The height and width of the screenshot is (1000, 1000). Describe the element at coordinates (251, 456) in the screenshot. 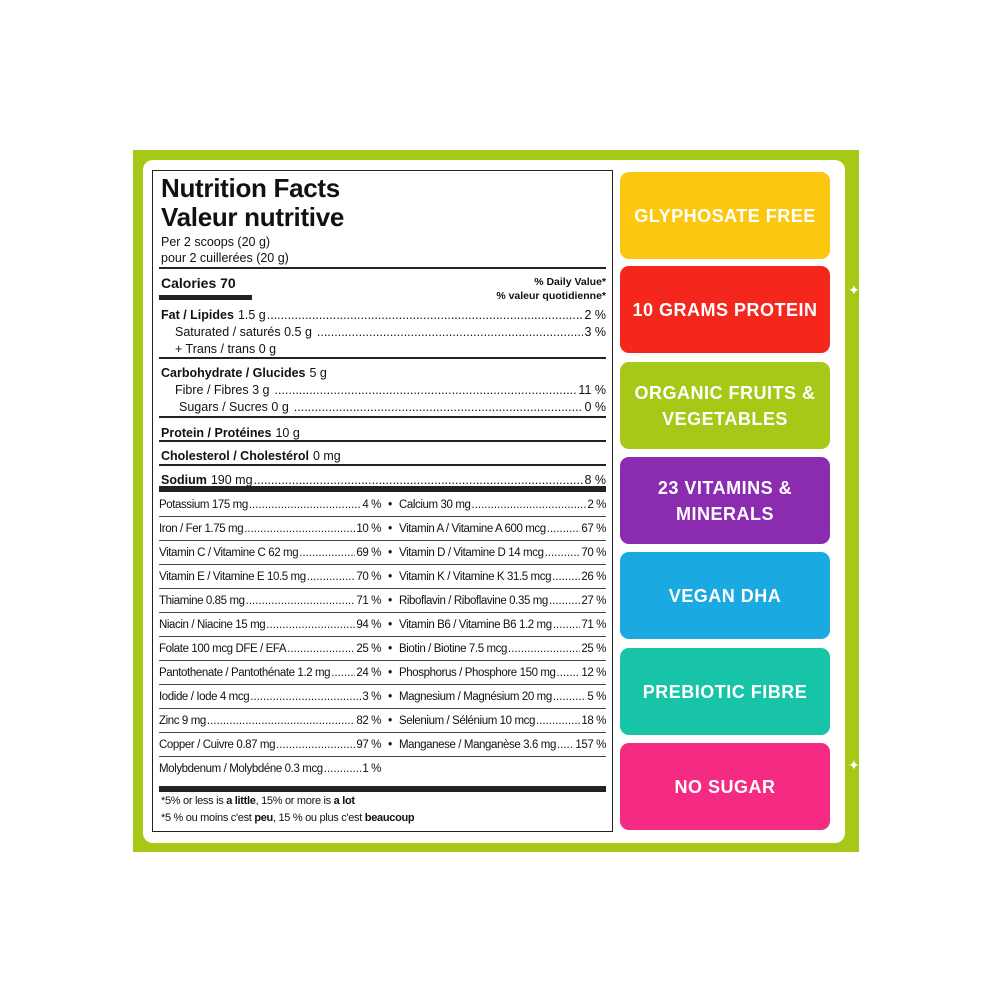

I see `nutrient-row: Cholesterol / Cholestérol 0 mg` at that location.